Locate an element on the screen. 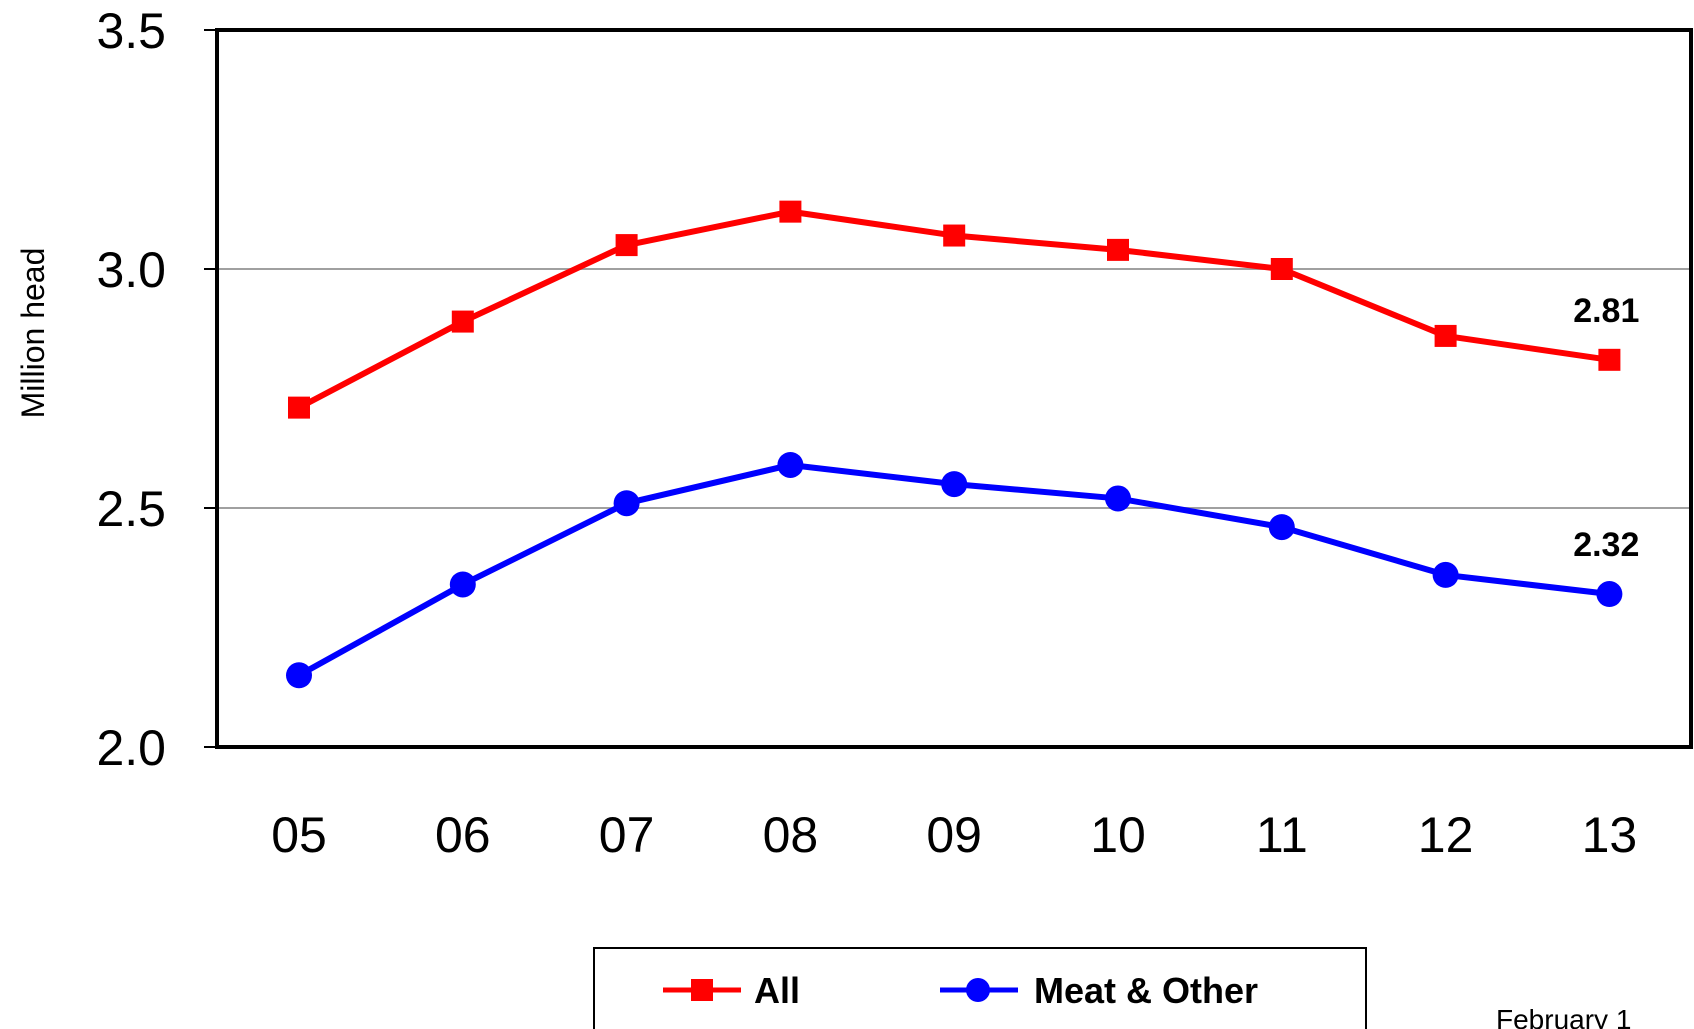 The image size is (1694, 1029). x-tick-label-1: 06 is located at coordinates (463, 835).